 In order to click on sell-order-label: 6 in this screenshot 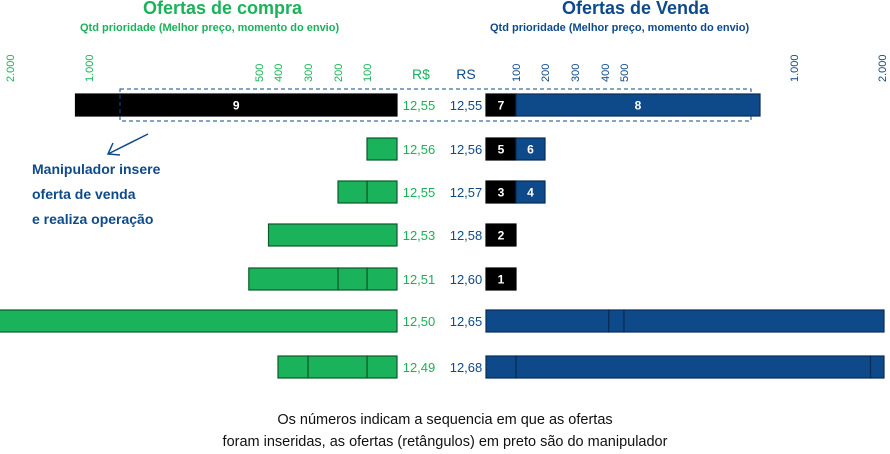, I will do `click(530, 150)`.